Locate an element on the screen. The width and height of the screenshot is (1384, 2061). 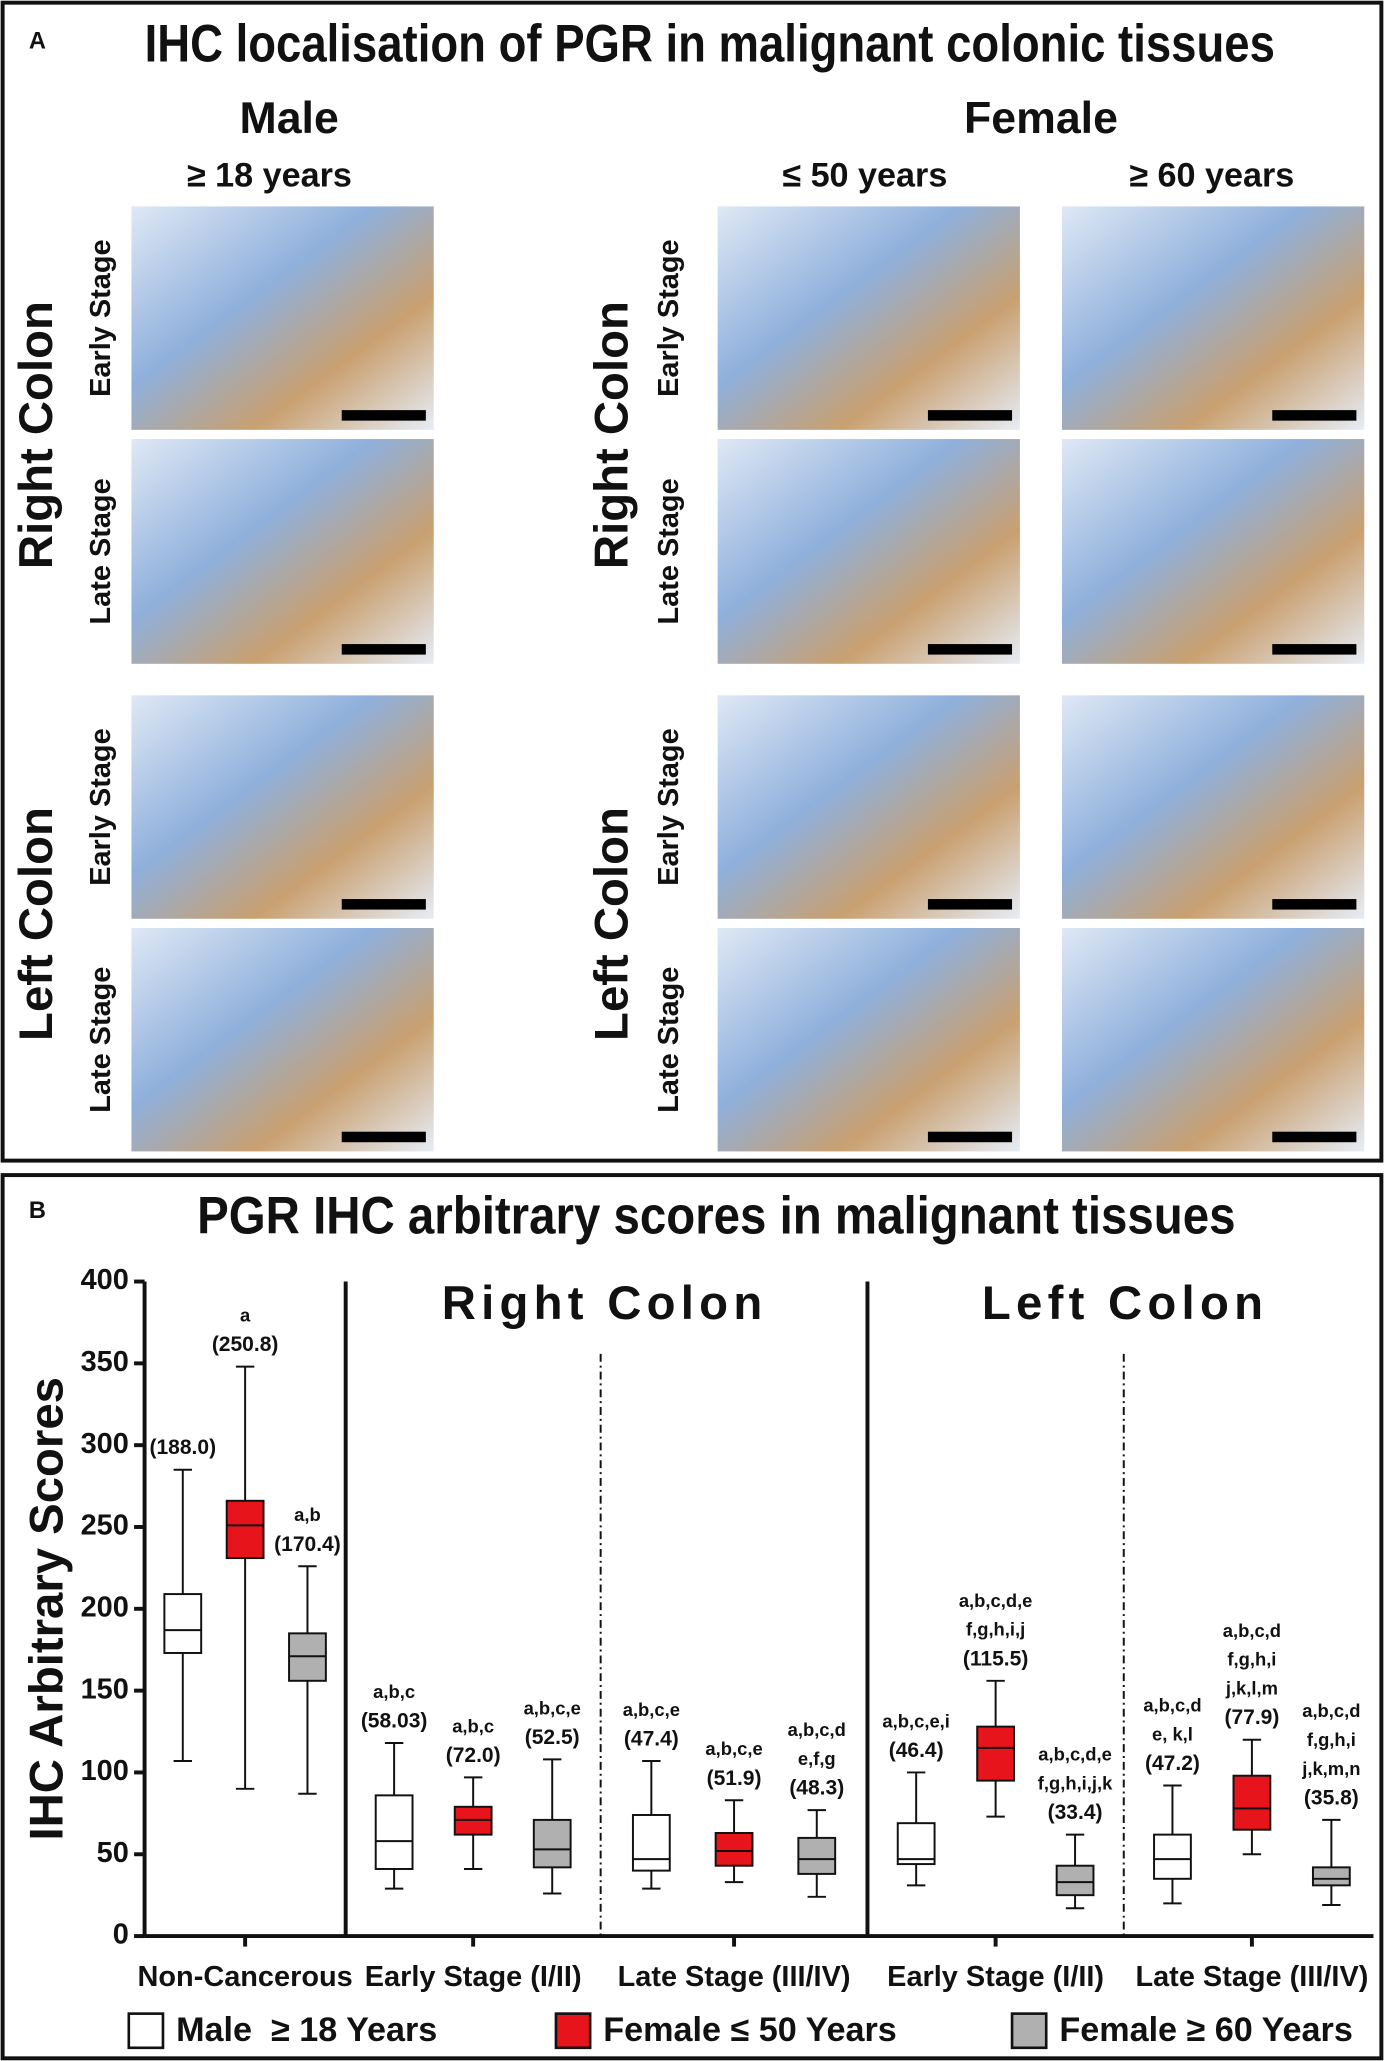
box-annotation: a,b,c,e,i is located at coordinates (915, 1720).